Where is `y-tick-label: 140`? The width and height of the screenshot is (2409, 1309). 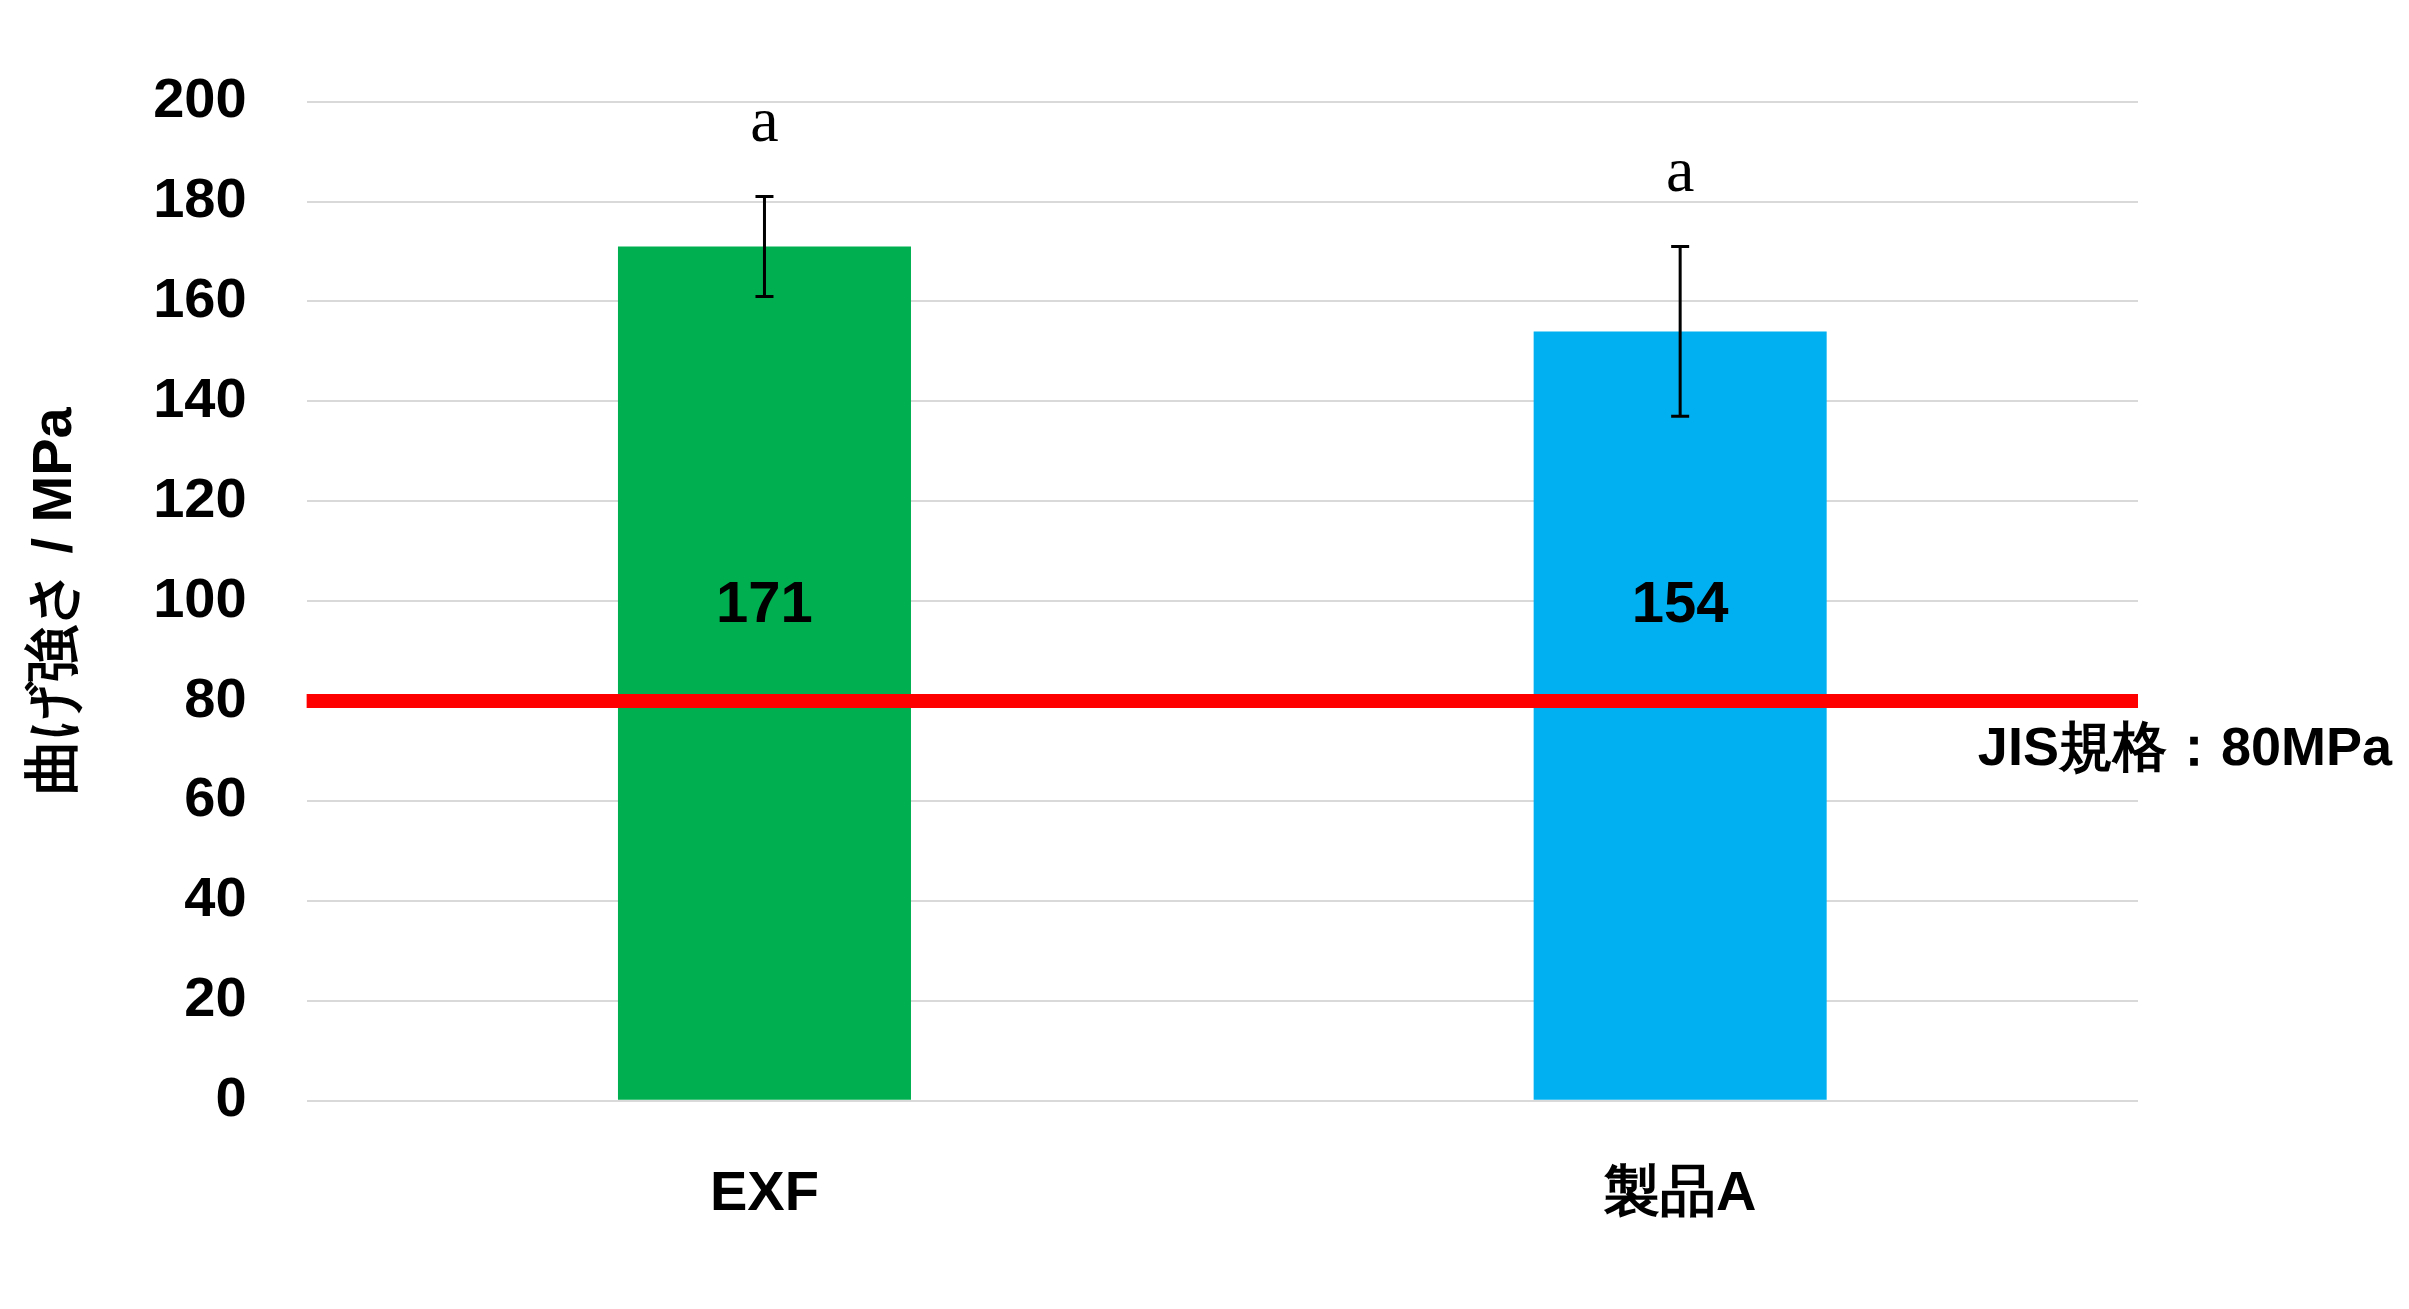
y-tick-label: 140 is located at coordinates (200, 397).